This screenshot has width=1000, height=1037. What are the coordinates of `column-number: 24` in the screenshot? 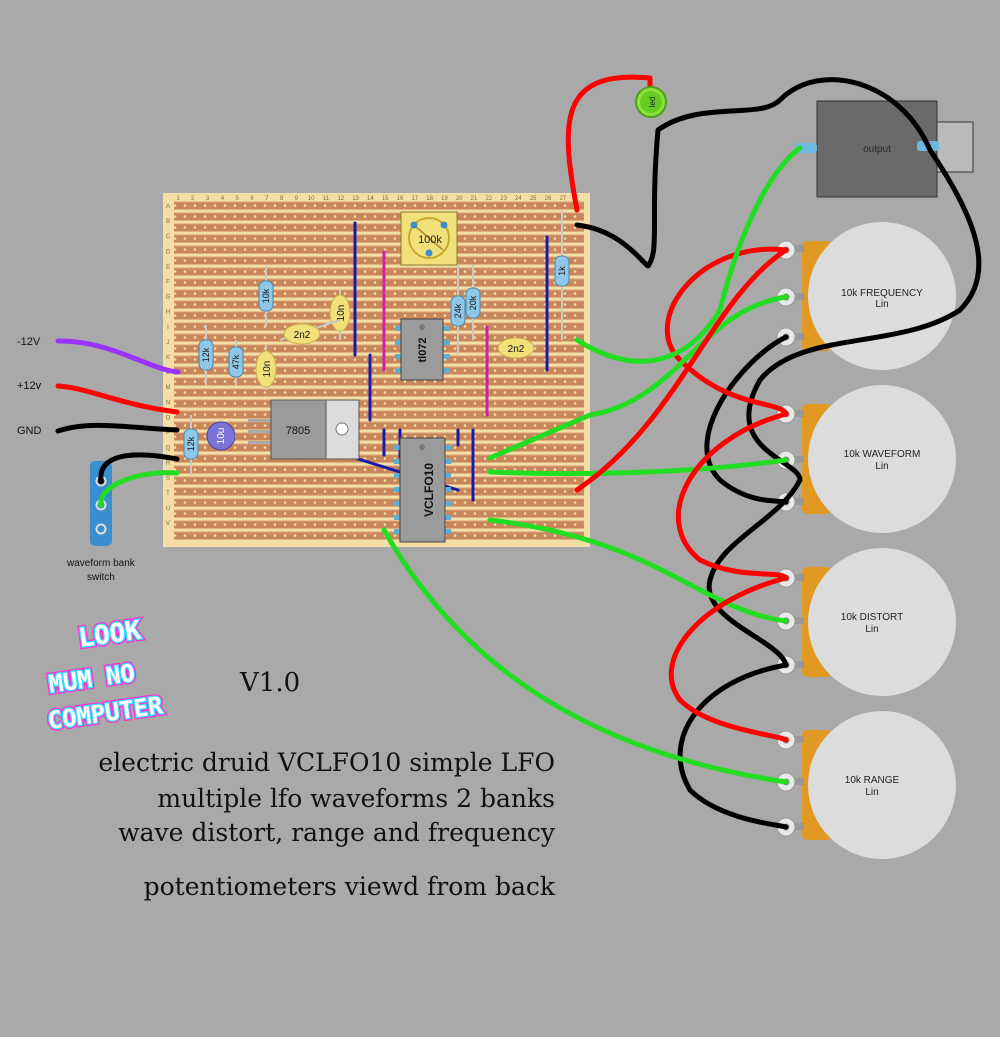 It's located at (518, 199).